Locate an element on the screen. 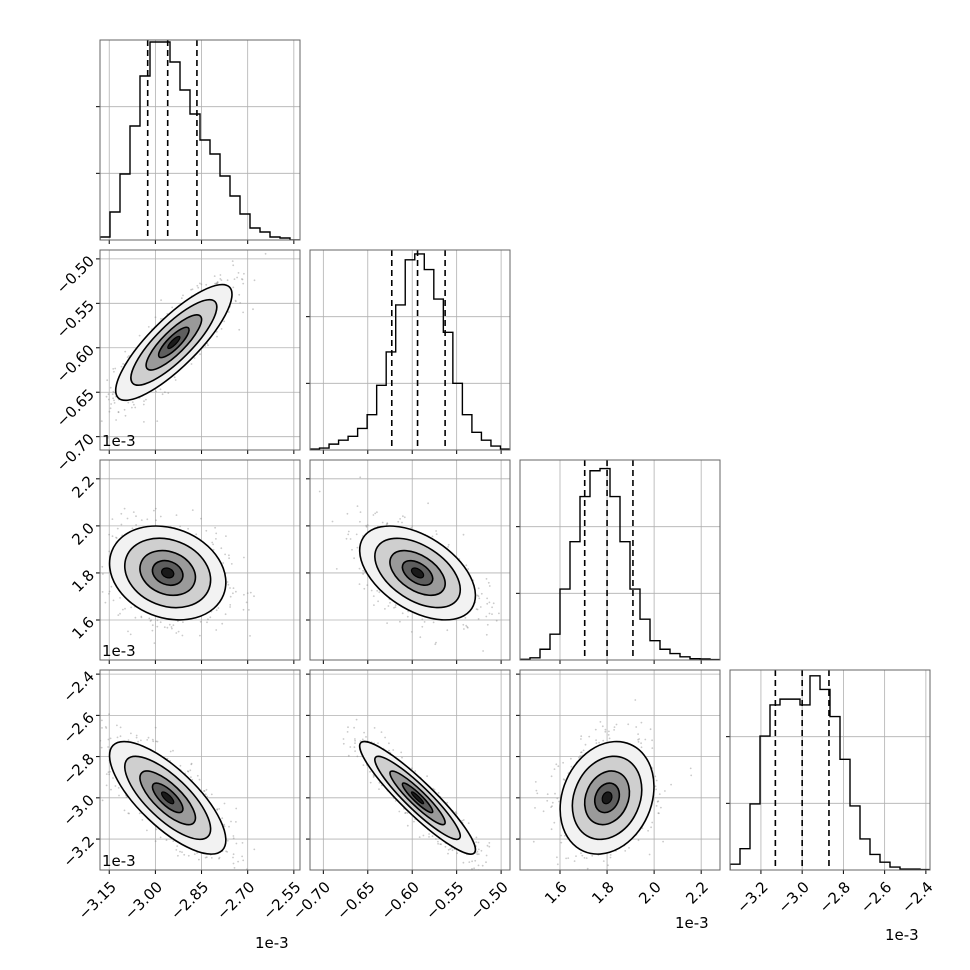 Image resolution: width=970 pixels, height=970 pixels. x-tick-label: −2.70 is located at coordinates (235, 900).